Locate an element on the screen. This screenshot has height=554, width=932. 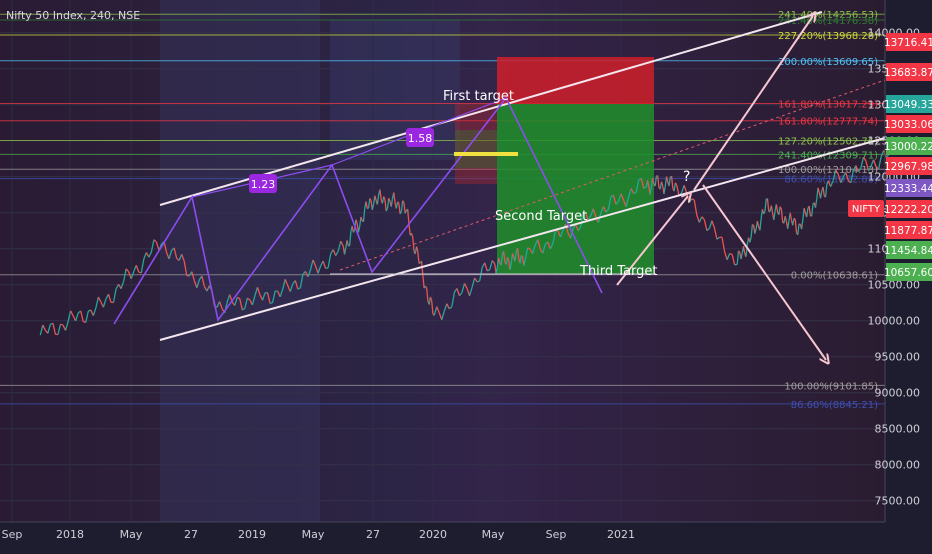
price-tag: 13716.41 is located at coordinates (908, 43).